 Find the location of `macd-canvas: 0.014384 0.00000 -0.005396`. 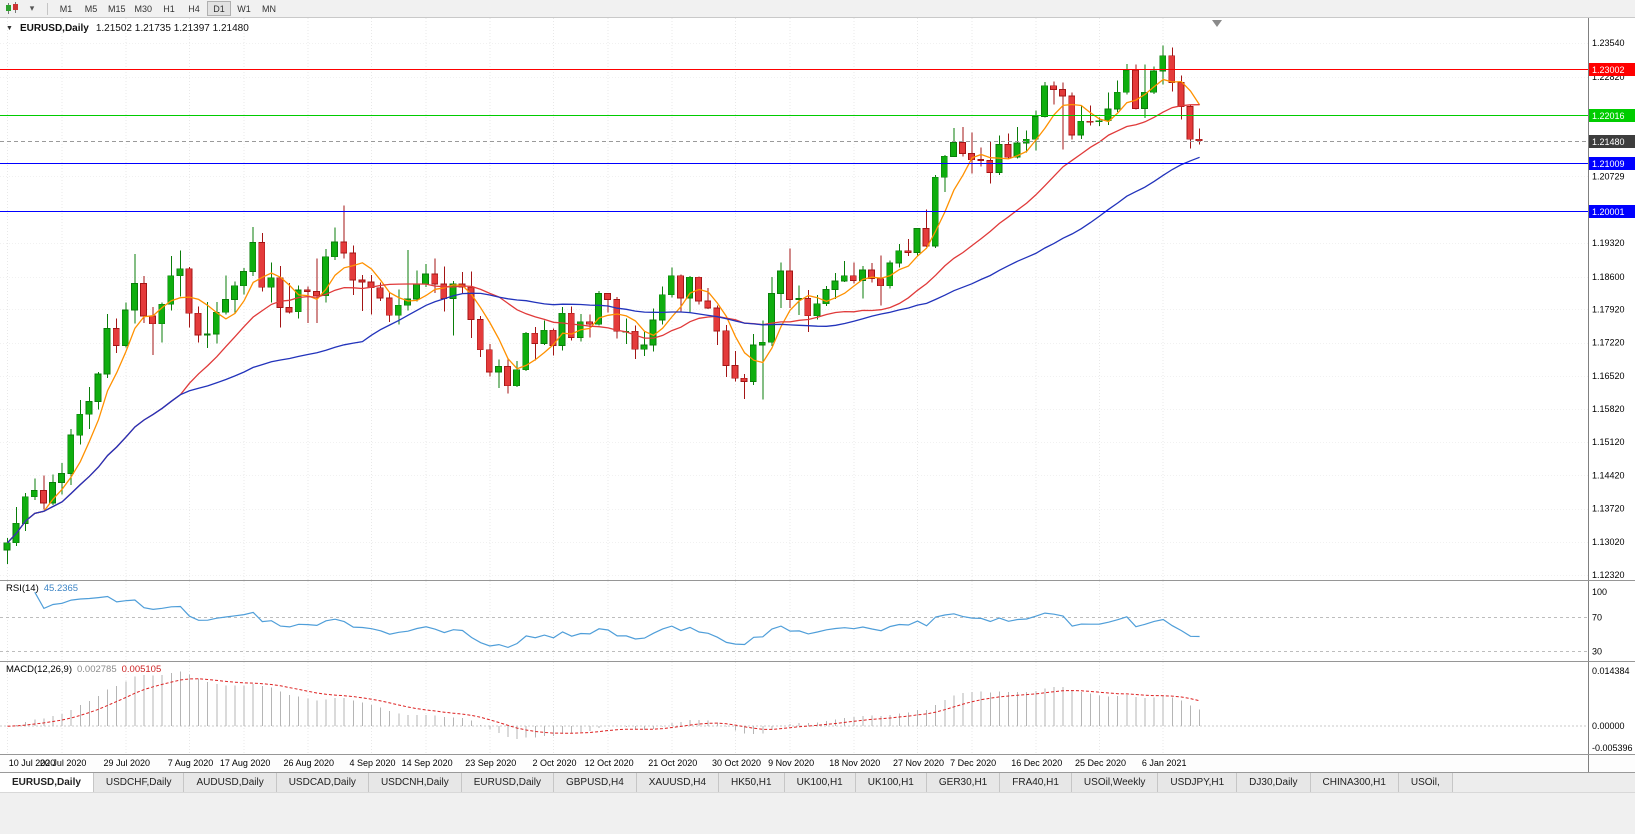

macd-canvas: 0.014384 0.00000 -0.005396 is located at coordinates (817, 708).